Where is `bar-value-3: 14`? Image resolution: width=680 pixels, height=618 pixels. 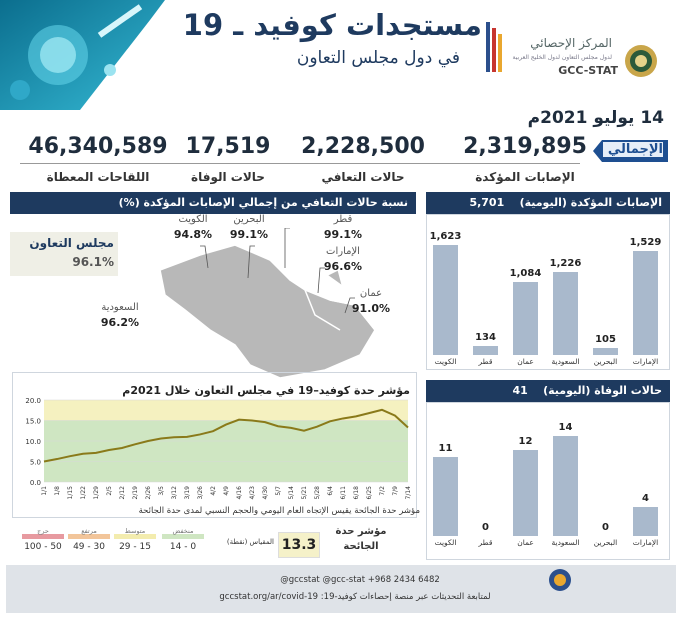
bar-value-3: 14 is located at coordinates (565, 427).